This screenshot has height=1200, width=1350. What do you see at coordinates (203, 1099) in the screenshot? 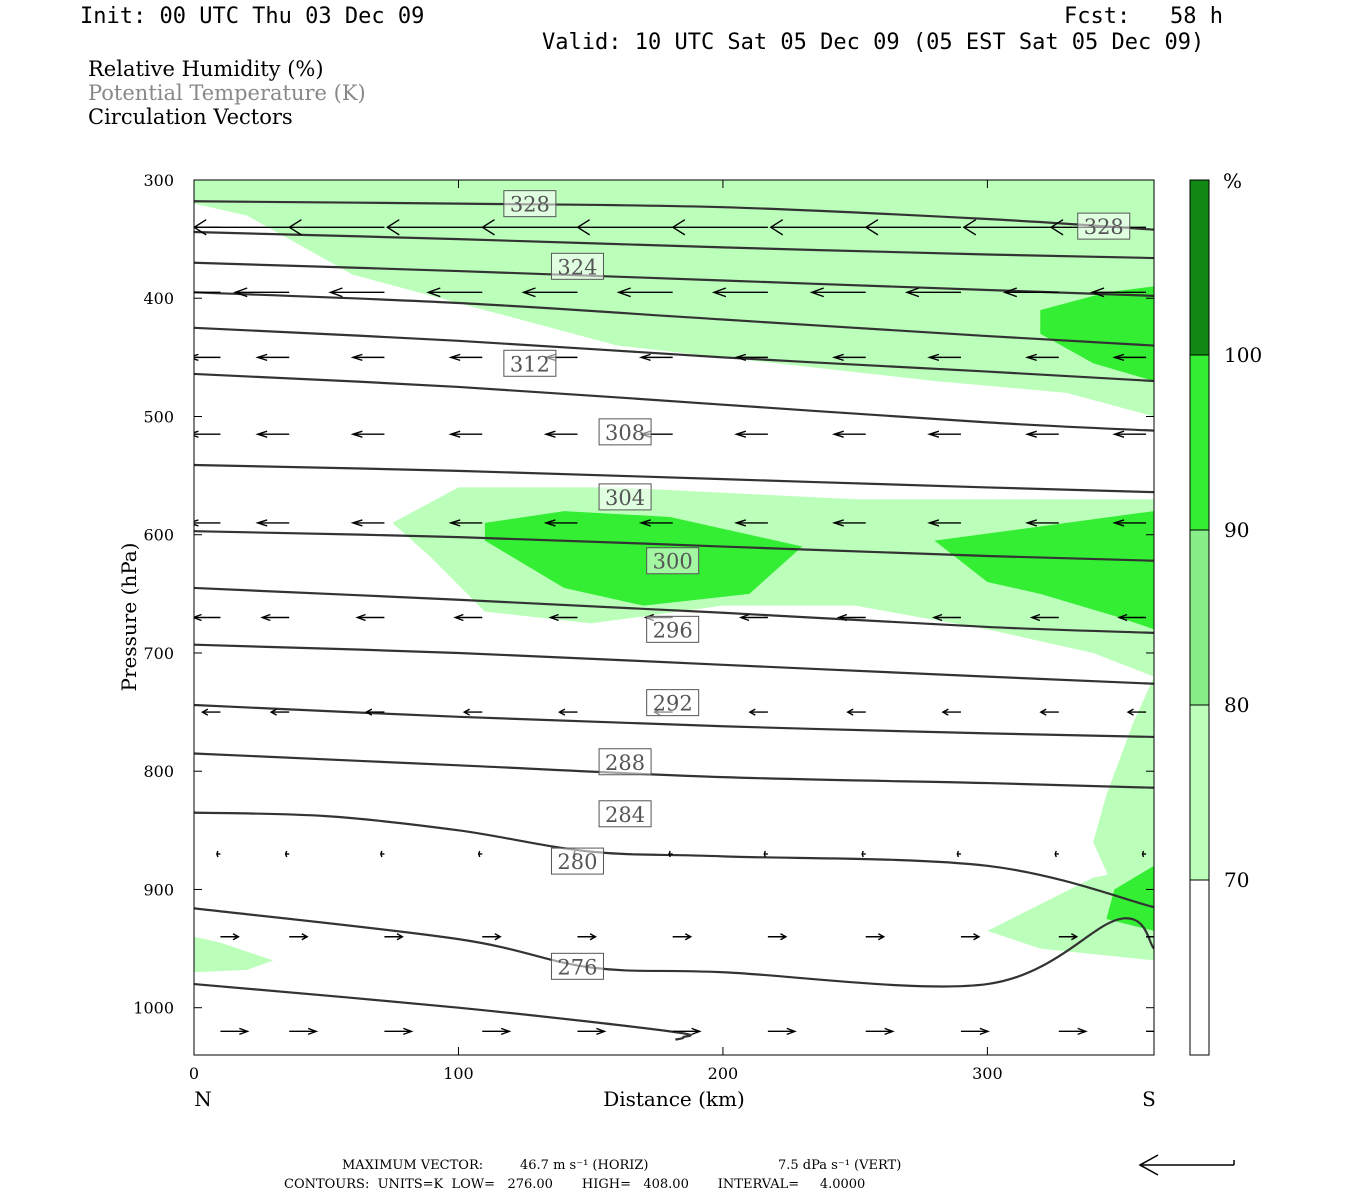
I see `x-end-label-north: N` at bounding box center [203, 1099].